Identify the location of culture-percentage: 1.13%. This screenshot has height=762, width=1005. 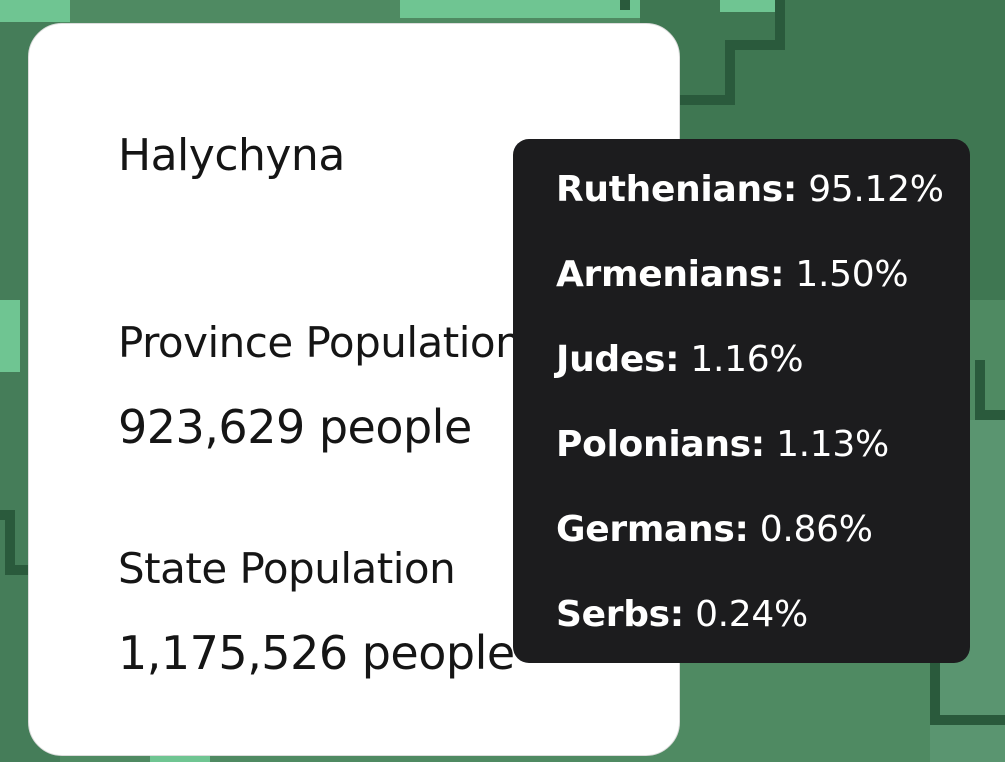
(832, 444).